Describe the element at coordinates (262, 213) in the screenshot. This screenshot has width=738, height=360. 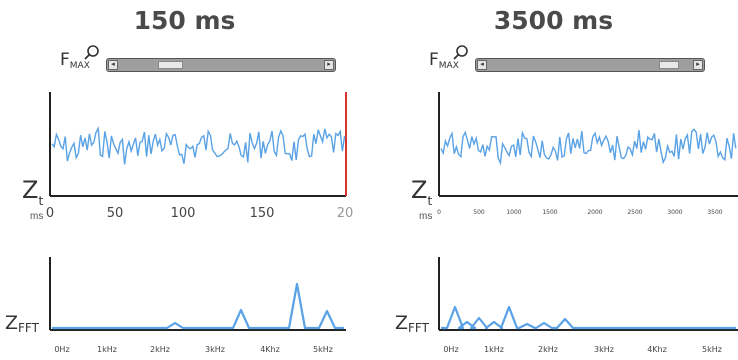
I see `time-tick-label: 150` at that location.